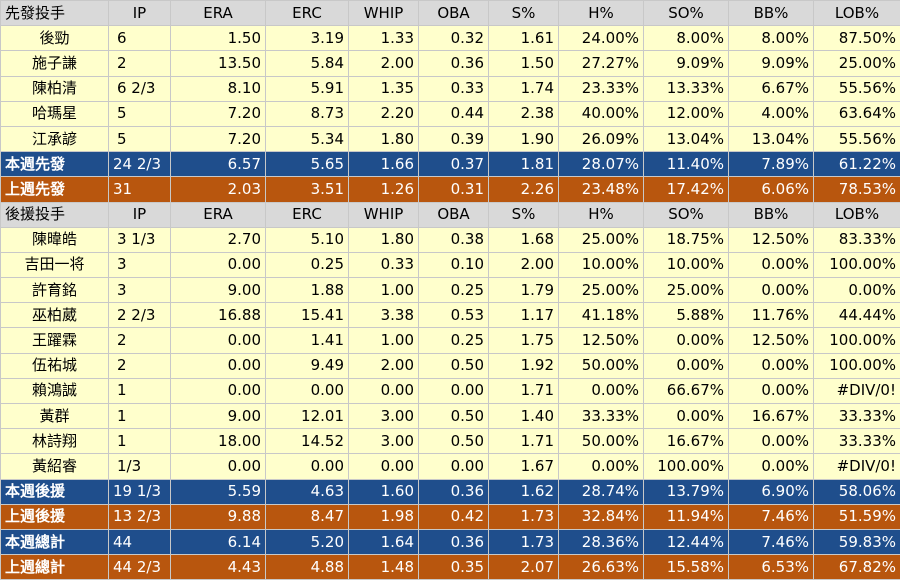 Image resolution: width=900 pixels, height=582 pixels. Describe the element at coordinates (139, 567) in the screenshot. I see `stat-cell: 44 2/3` at that location.